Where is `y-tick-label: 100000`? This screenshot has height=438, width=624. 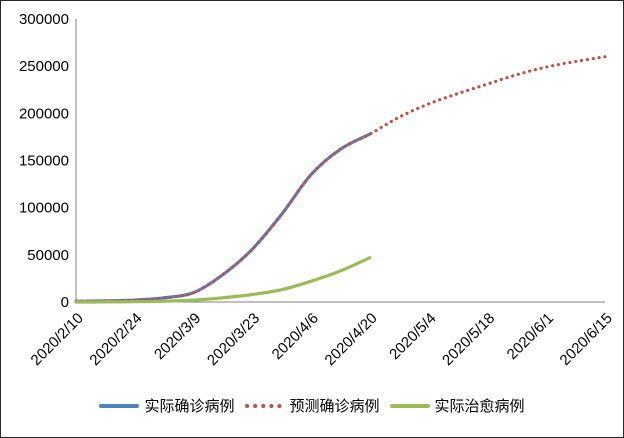
y-tick-label: 100000 is located at coordinates (44, 208).